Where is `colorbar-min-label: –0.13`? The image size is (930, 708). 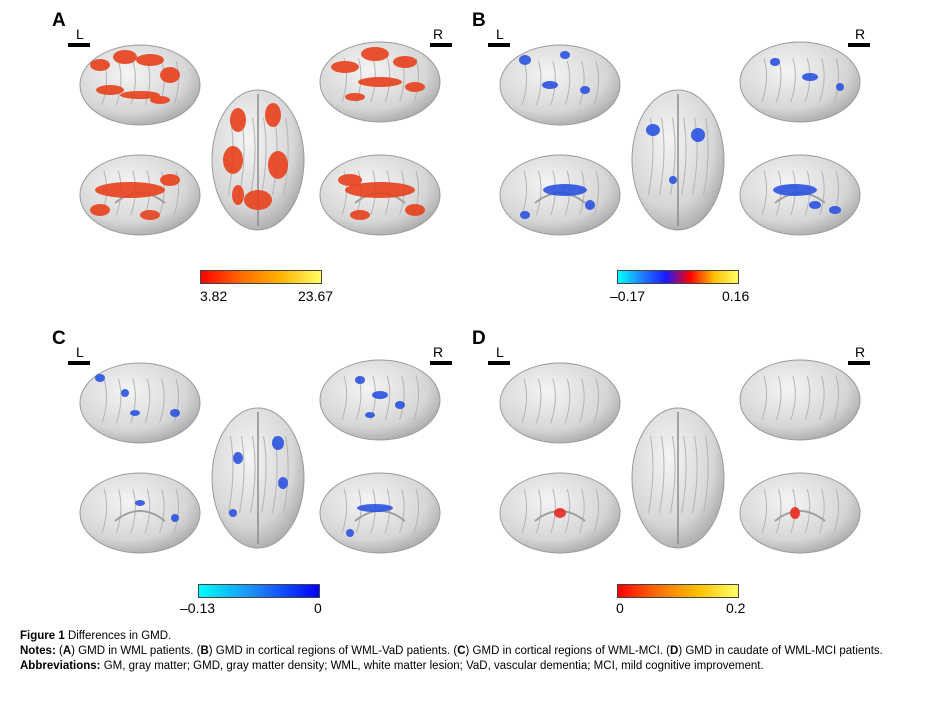 colorbar-min-label: –0.13 is located at coordinates (198, 608).